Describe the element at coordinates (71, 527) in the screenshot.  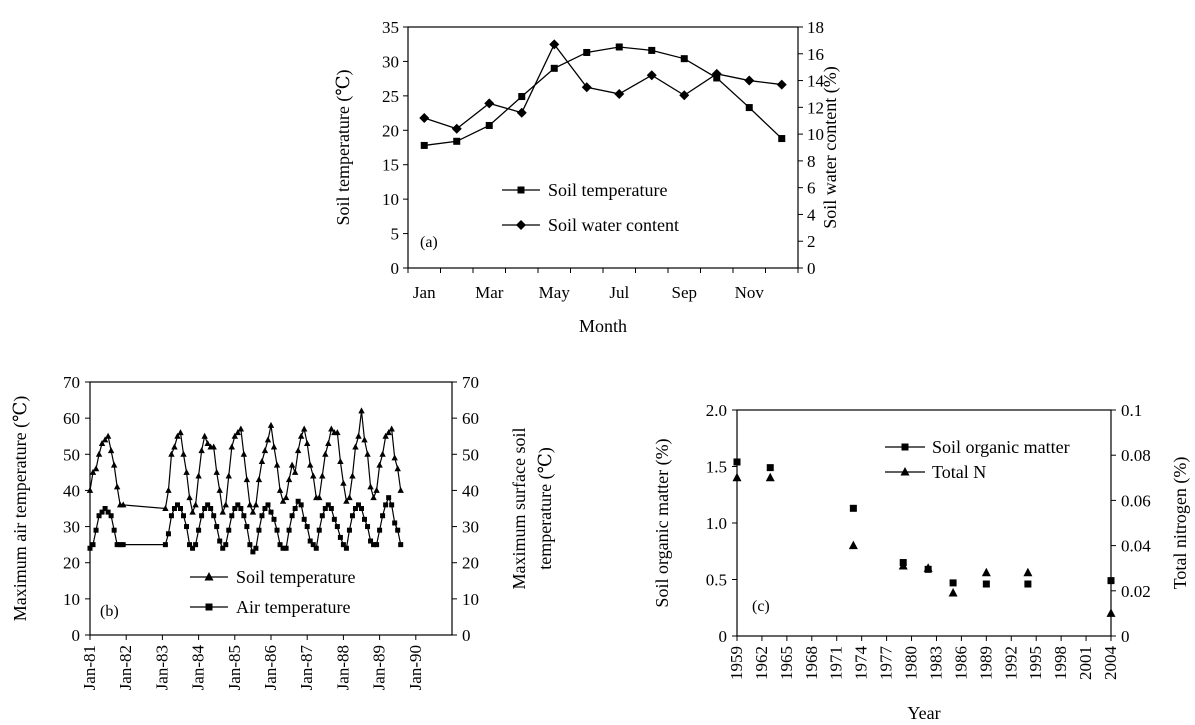
I see `y-tick-label: 30` at that location.